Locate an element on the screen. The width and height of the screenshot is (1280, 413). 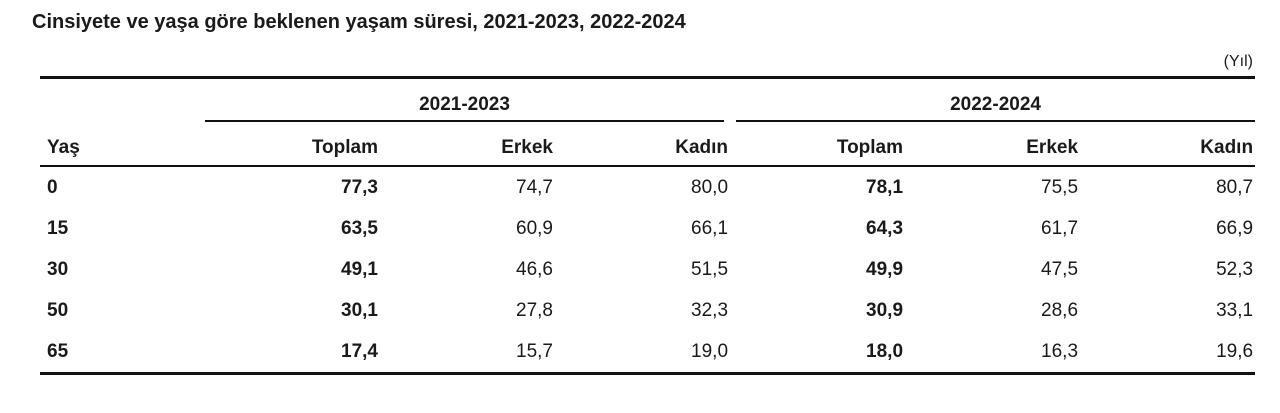
column-header-toplam-1: Toplam is located at coordinates (292, 144).